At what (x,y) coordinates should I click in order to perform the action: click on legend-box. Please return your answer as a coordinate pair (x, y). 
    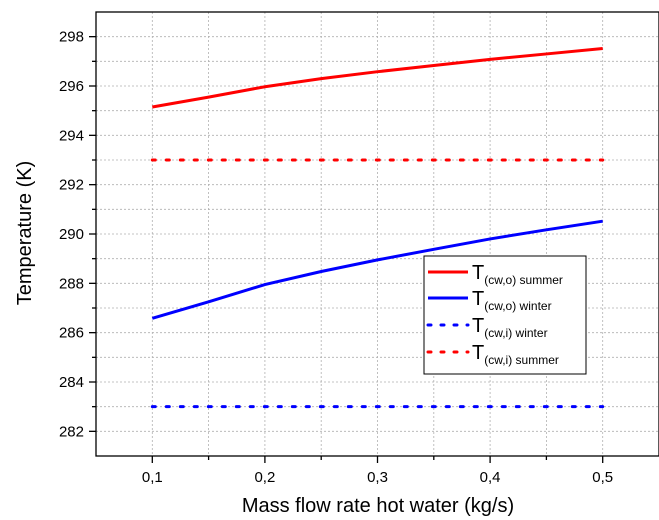
    Looking at the image, I should click on (505, 315).